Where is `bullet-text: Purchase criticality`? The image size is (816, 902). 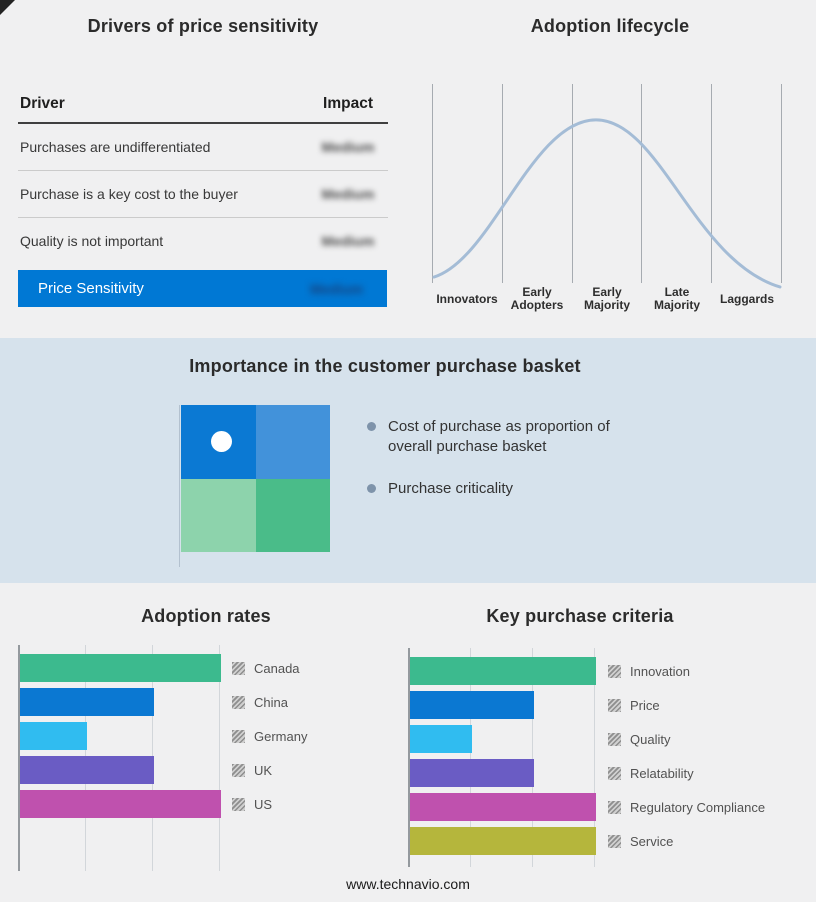 bullet-text: Purchase criticality is located at coordinates (451, 488).